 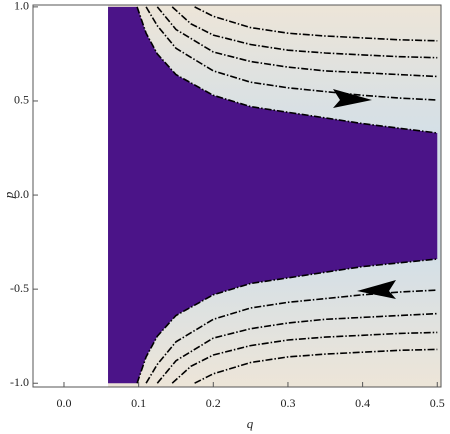 What do you see at coordinates (19, 288) in the screenshot?
I see `y-tick-label: -0.5` at bounding box center [19, 288].